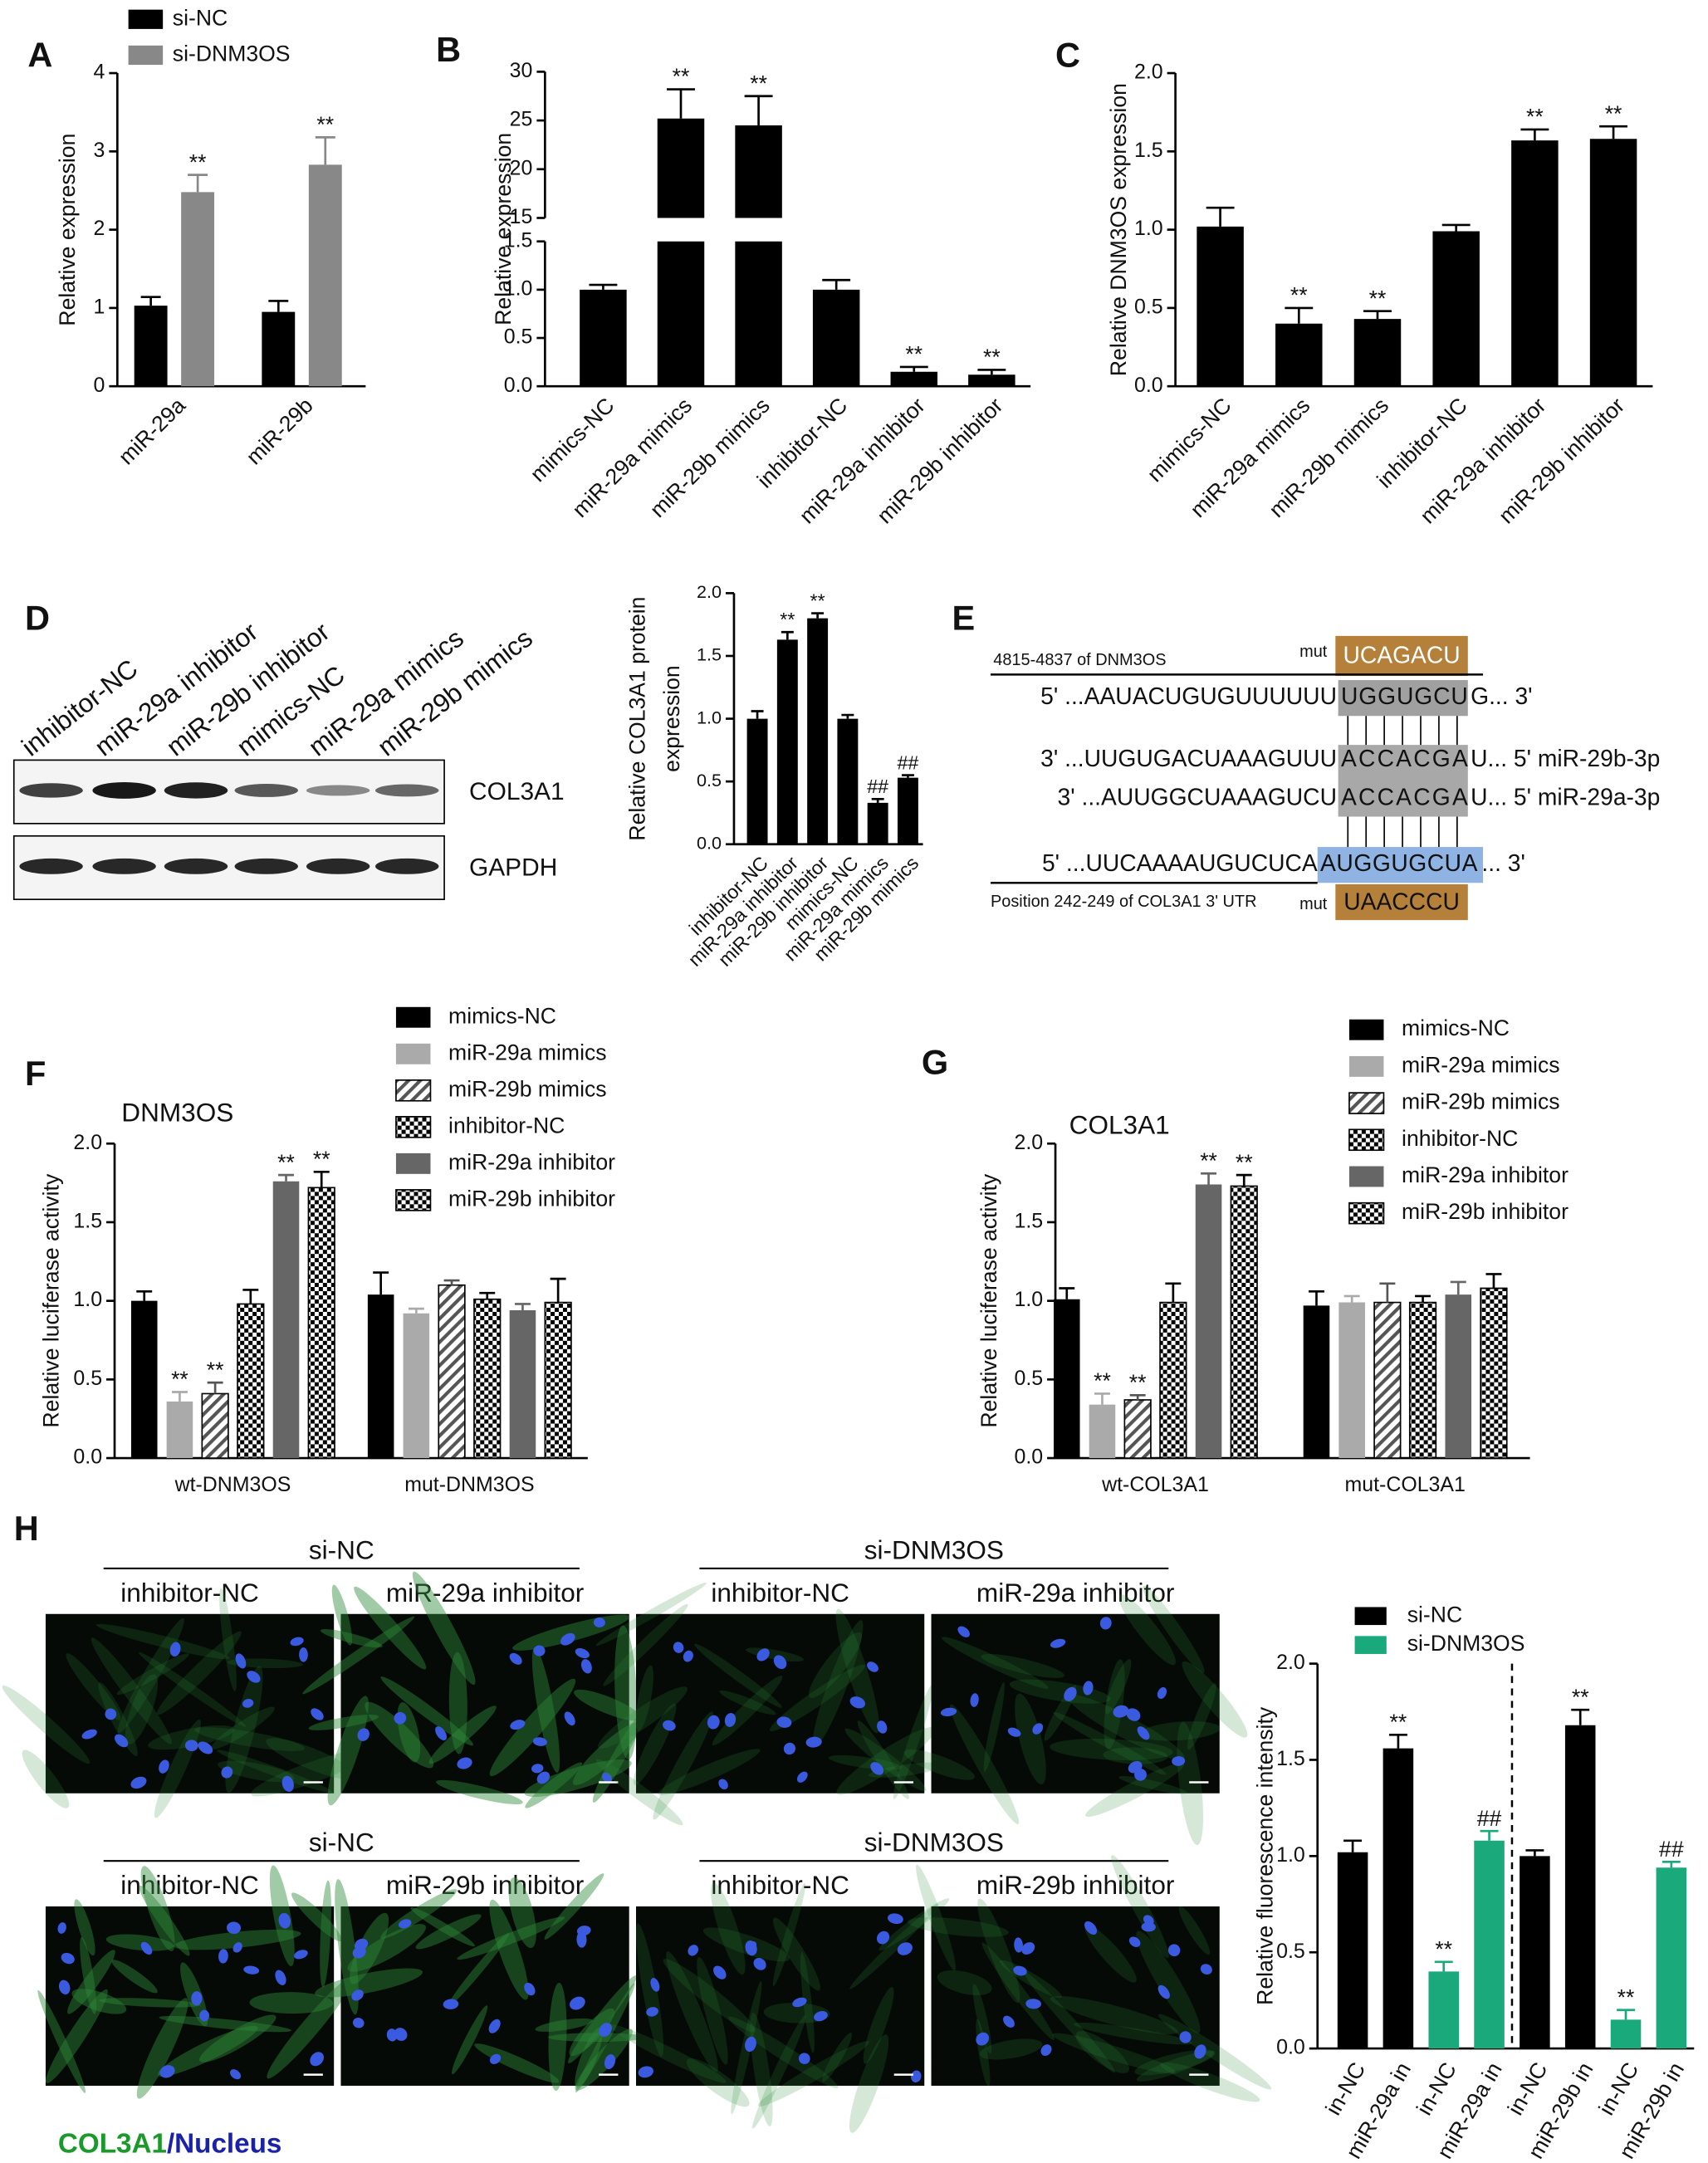 This screenshot has height=2163, width=1708. What do you see at coordinates (99, 150) in the screenshot?
I see `y-tick-label: 3` at bounding box center [99, 150].